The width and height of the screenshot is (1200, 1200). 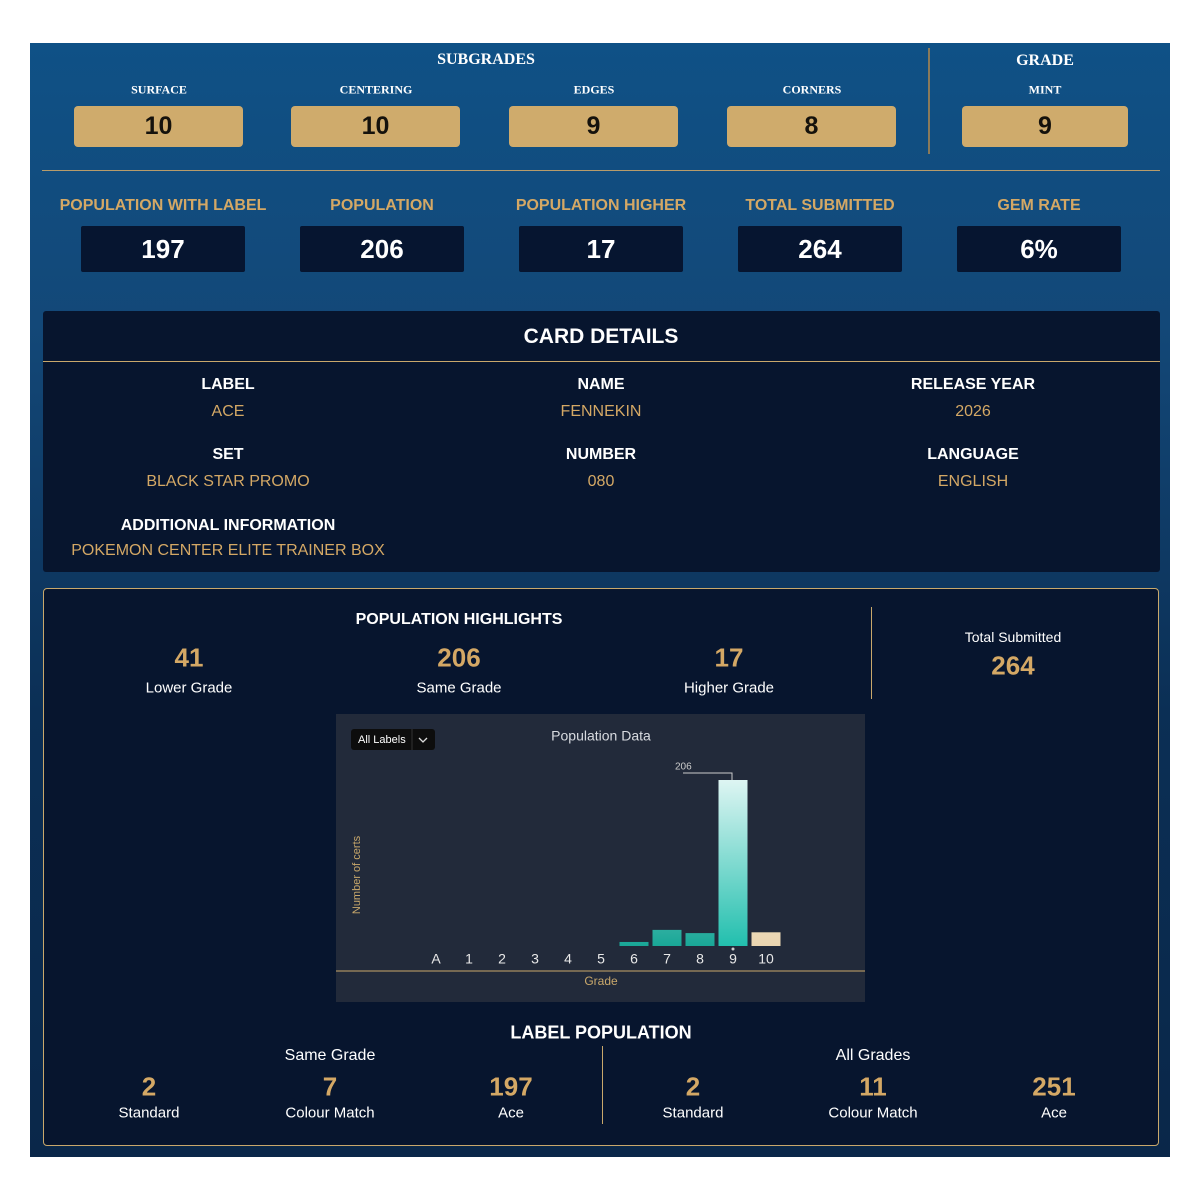 I want to click on chart-panel, so click(x=600, y=858).